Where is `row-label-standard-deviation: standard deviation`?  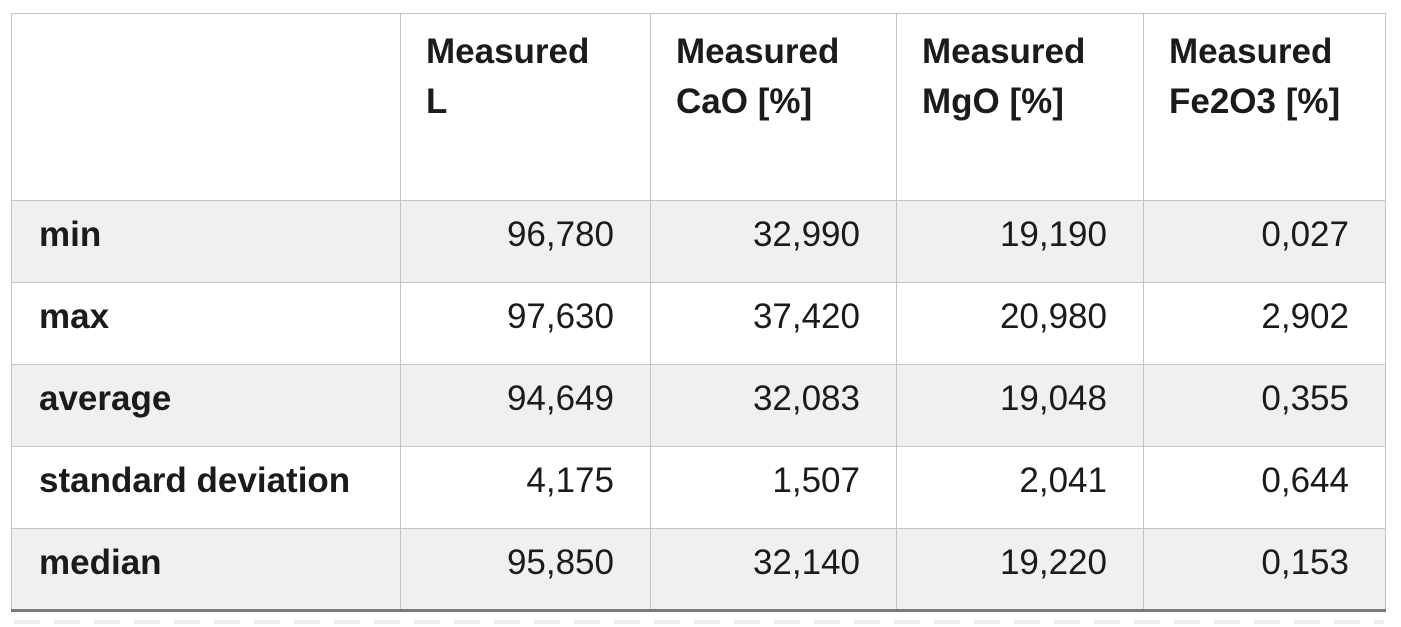
row-label-standard-deviation: standard deviation is located at coordinates (206, 487).